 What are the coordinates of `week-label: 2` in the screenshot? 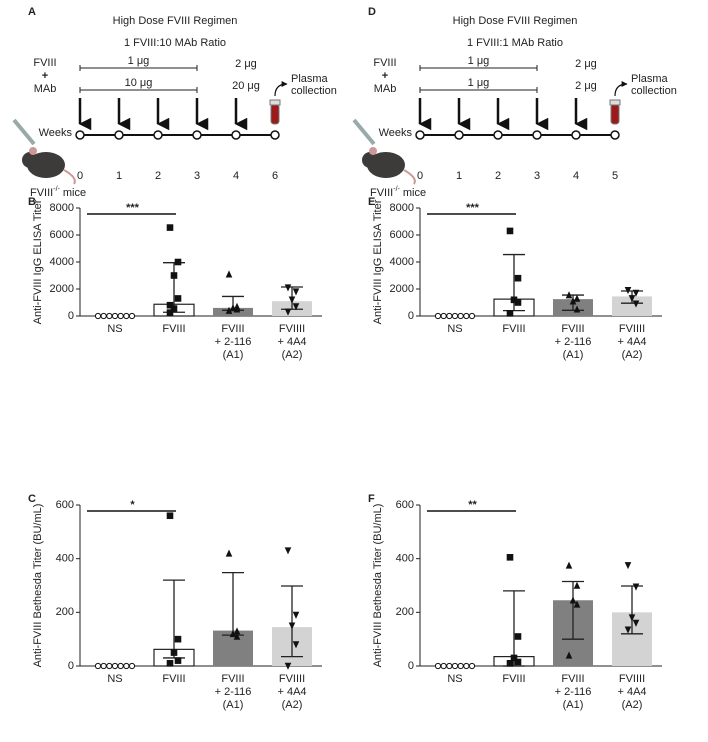 It's located at (498, 176).